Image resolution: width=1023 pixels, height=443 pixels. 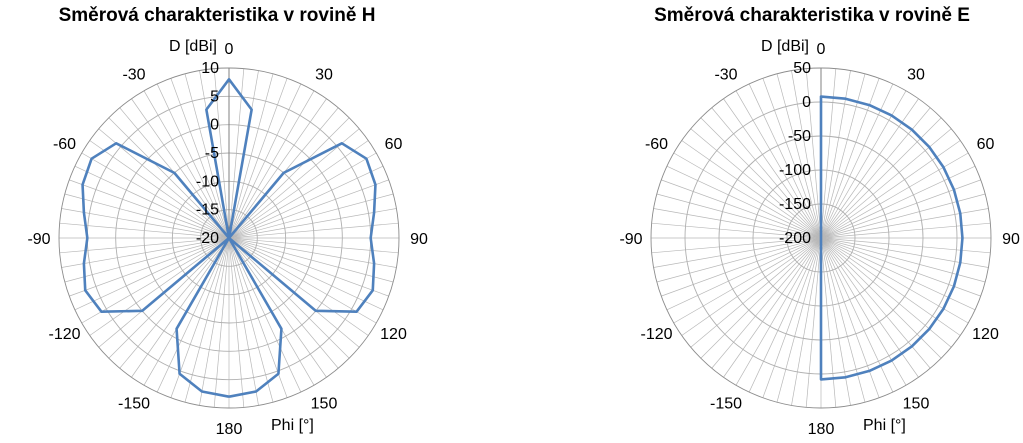 I want to click on radial-tick-label: -150, so click(x=795, y=204).